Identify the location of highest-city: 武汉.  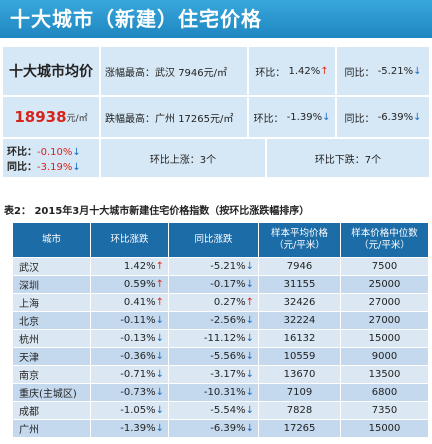
(165, 73).